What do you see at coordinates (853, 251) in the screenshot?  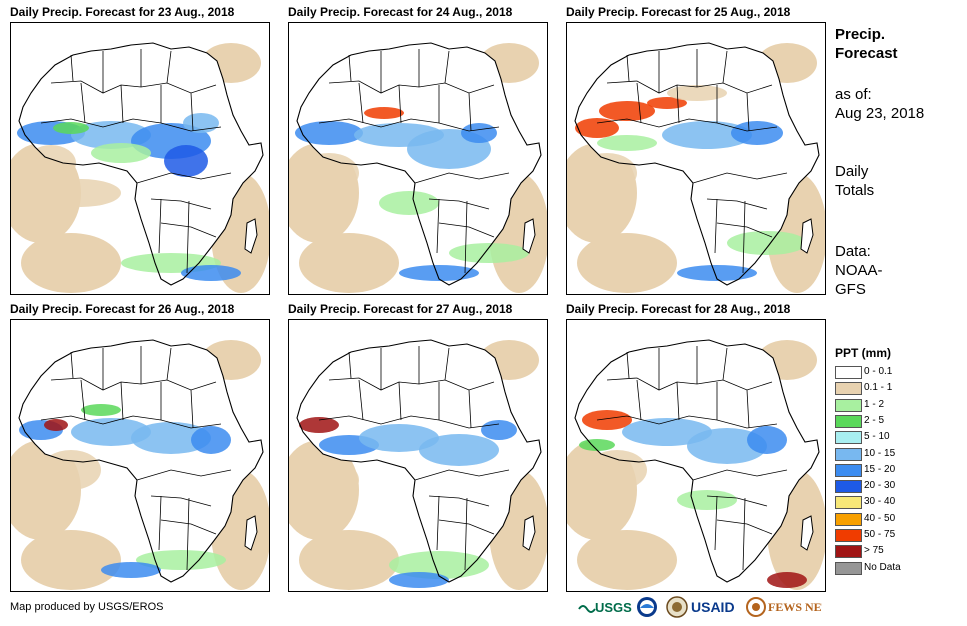 I see `data-line1: Data:` at bounding box center [853, 251].